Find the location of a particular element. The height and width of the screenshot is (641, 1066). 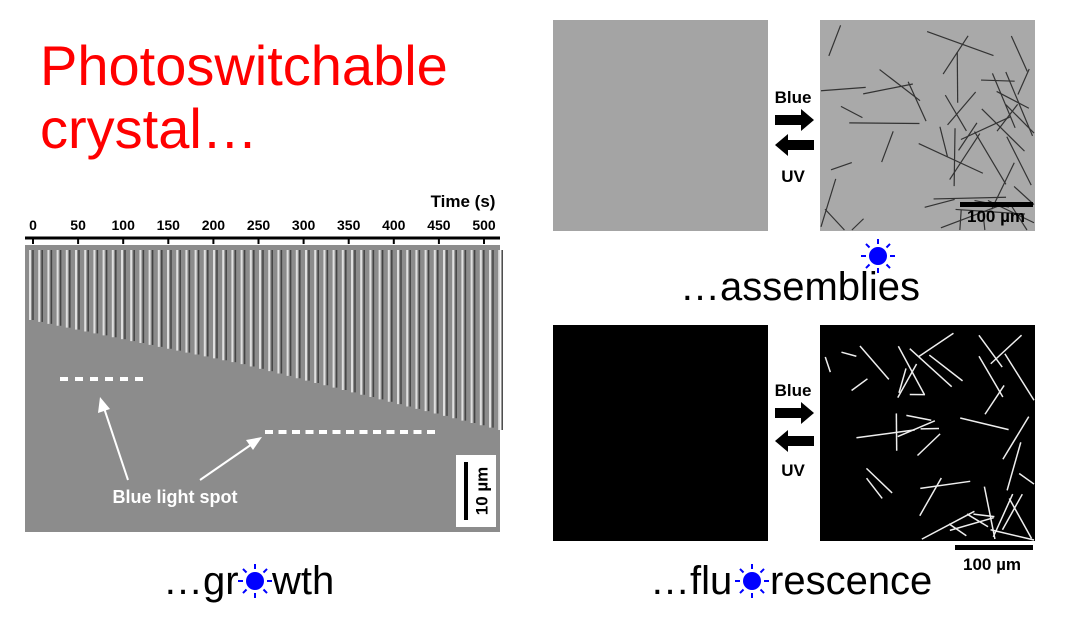

title-line: Photoswitchable is located at coordinates (244, 65).